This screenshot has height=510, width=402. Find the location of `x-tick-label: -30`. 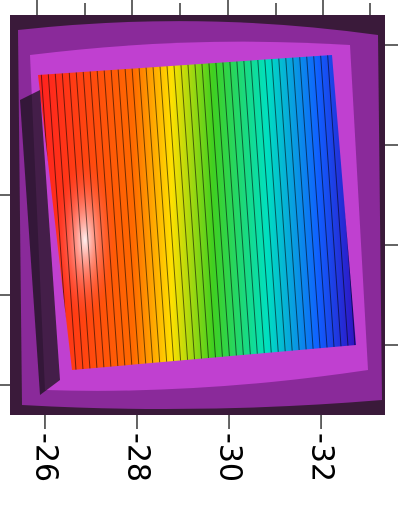

x-tick-label: -30 is located at coordinates (230, 457).